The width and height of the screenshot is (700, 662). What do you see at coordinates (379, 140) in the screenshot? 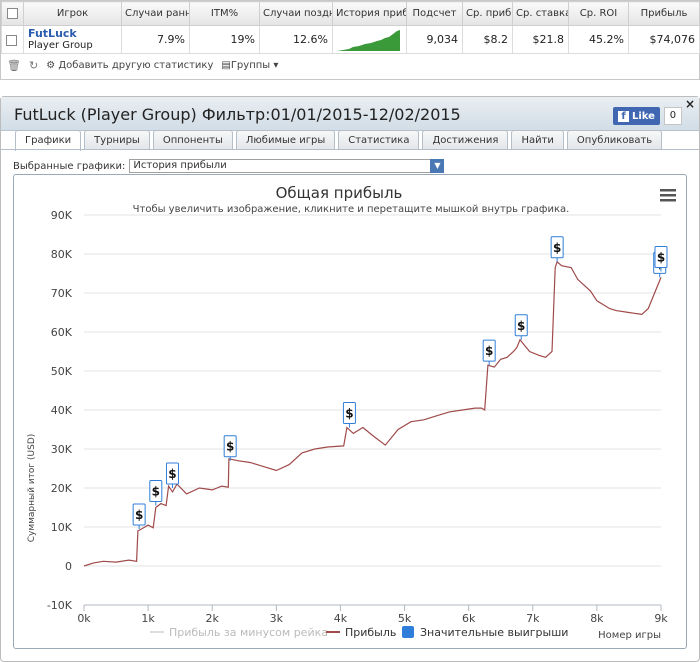
I see `tab-statistics: Статистика` at bounding box center [379, 140].